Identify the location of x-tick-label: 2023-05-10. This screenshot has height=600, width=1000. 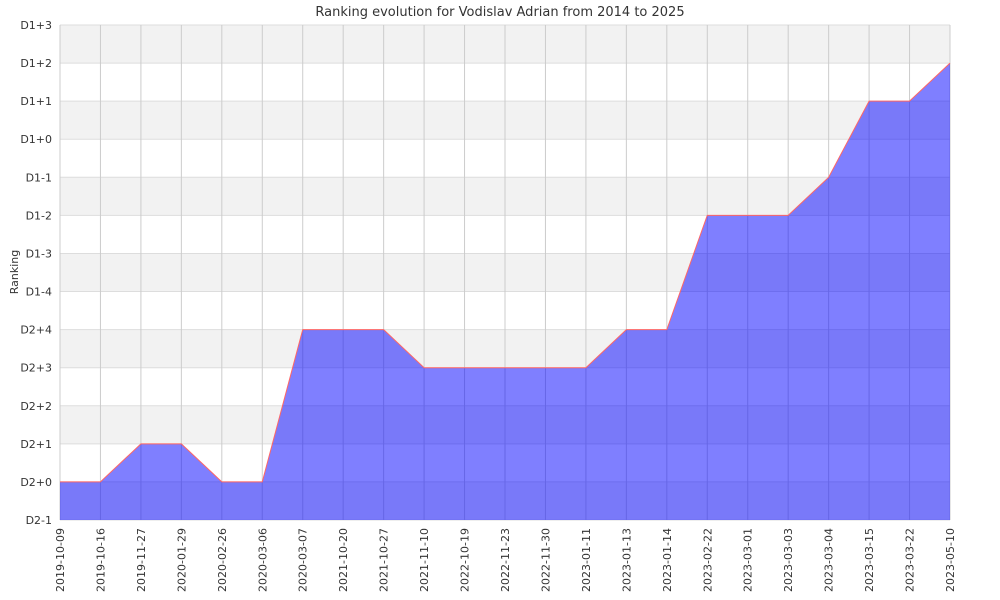
(950, 560).